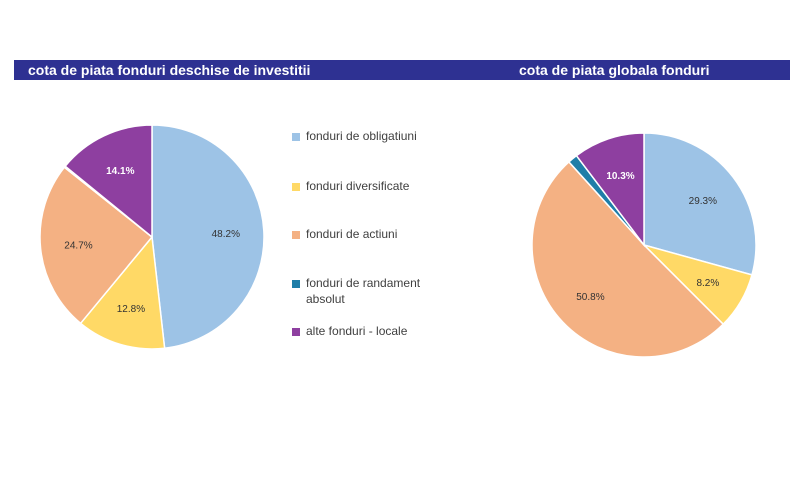 The height and width of the screenshot is (495, 809). What do you see at coordinates (620, 176) in the screenshot?
I see `data-label-global-funds-alte: 10.3%` at bounding box center [620, 176].